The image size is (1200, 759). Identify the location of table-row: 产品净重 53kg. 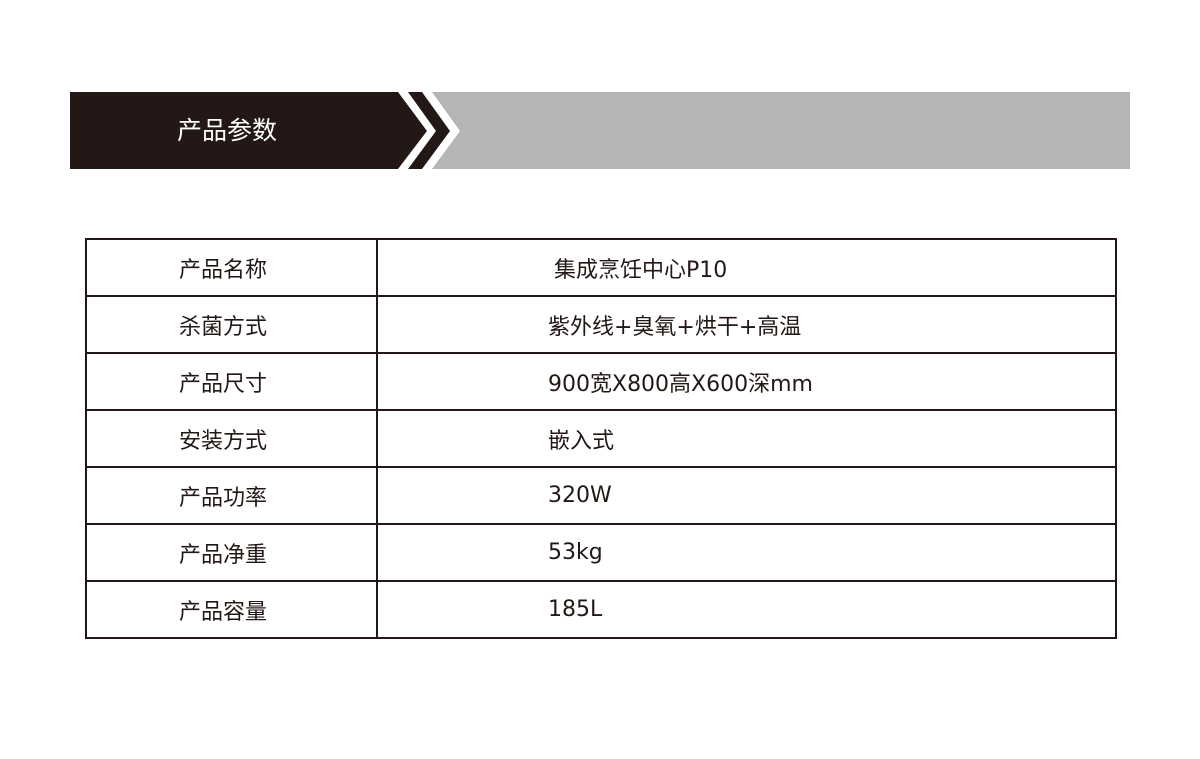
(601, 552).